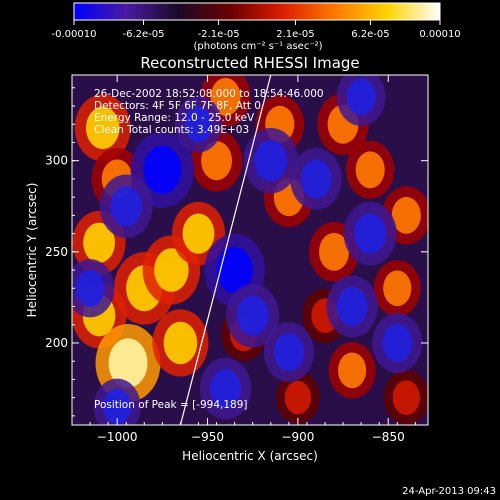 The height and width of the screenshot is (500, 500). What do you see at coordinates (257, 46) in the screenshot?
I see `colorbar-units-label: (photons cm⁻² s⁻¹ asec⁻²)` at bounding box center [257, 46].